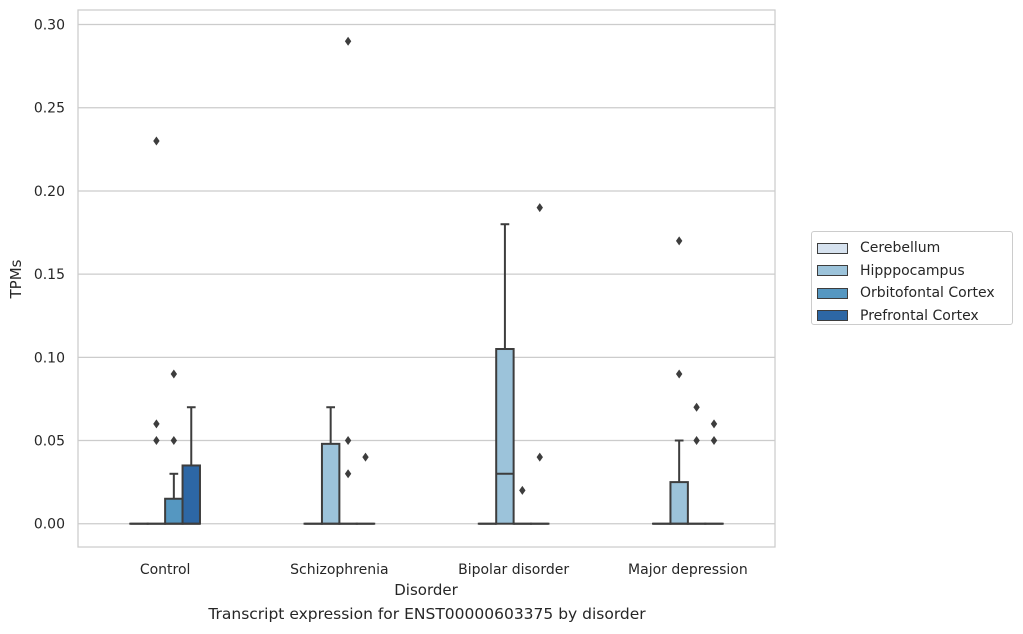 The width and height of the screenshot is (1023, 634). I want to click on x-tick-label: Major depression, so click(688, 570).